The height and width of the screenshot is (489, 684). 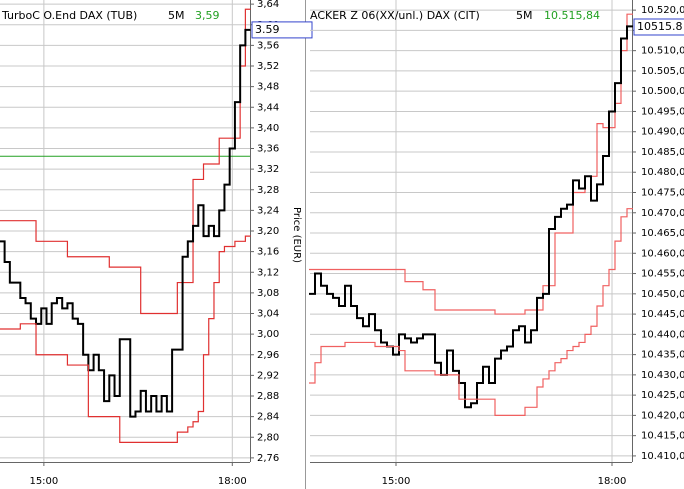 What do you see at coordinates (268, 45) in the screenshot?
I see `y-tick-label: 3,56` at bounding box center [268, 45].